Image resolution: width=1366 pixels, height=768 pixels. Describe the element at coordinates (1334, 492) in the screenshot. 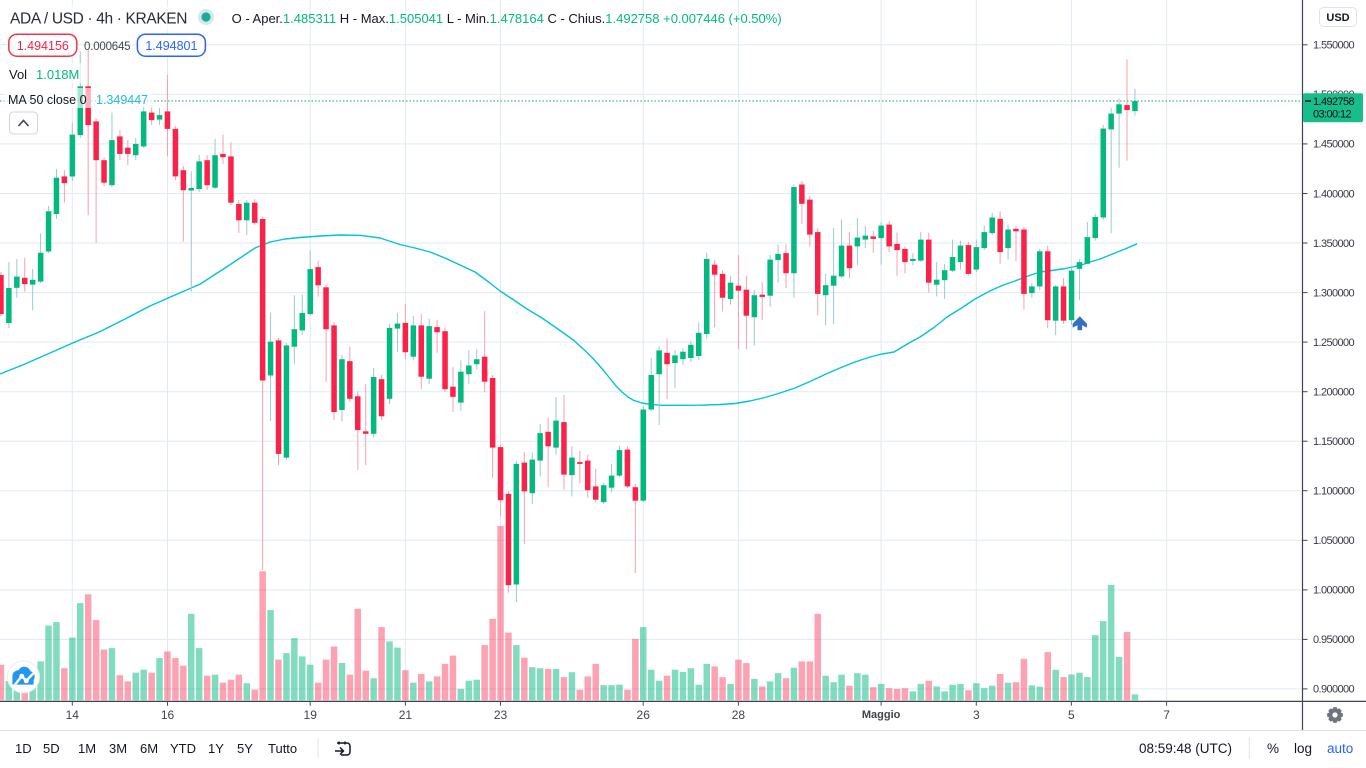

I see `svg-text: 1.100000` at that location.